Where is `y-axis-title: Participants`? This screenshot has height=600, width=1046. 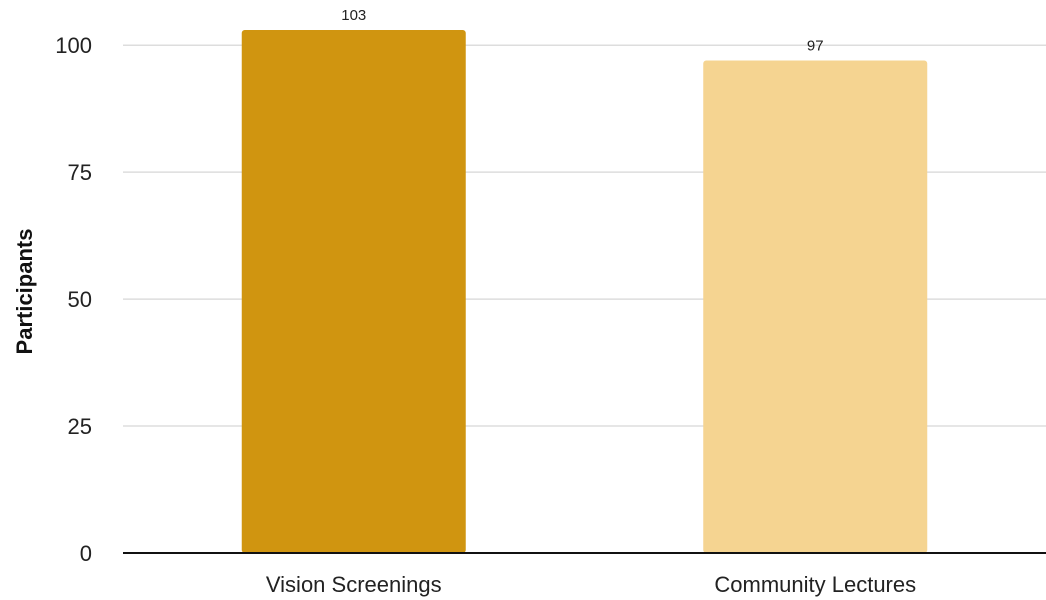 y-axis-title: Participants is located at coordinates (24, 292).